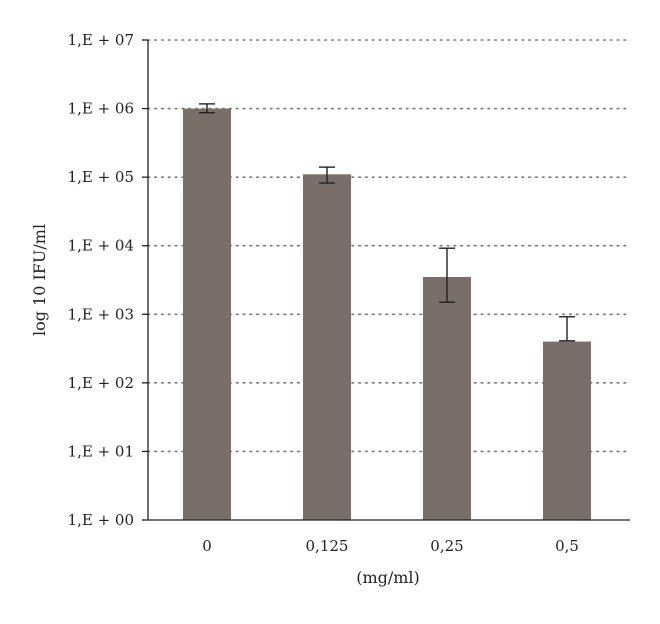 The width and height of the screenshot is (660, 624). I want to click on x-tick-label: 0,5, so click(567, 546).